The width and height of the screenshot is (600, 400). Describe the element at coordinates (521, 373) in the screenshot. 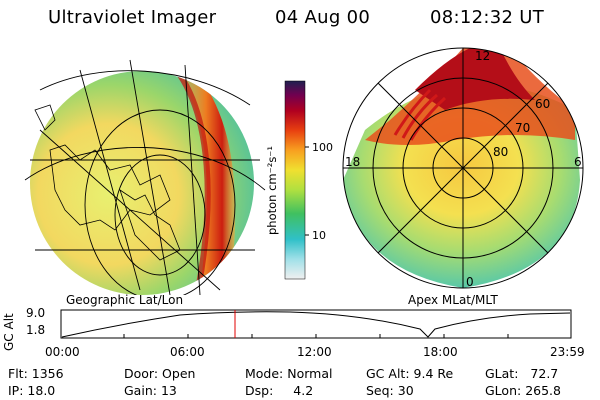

I see `stat-glat: GLat: 72.7` at that location.